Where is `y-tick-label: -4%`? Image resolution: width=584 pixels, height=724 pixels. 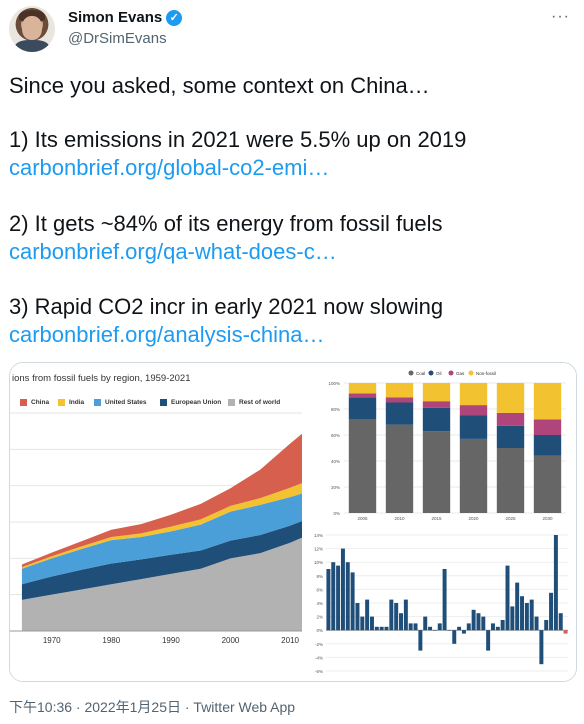
y-tick-label: -4% is located at coordinates (319, 657).